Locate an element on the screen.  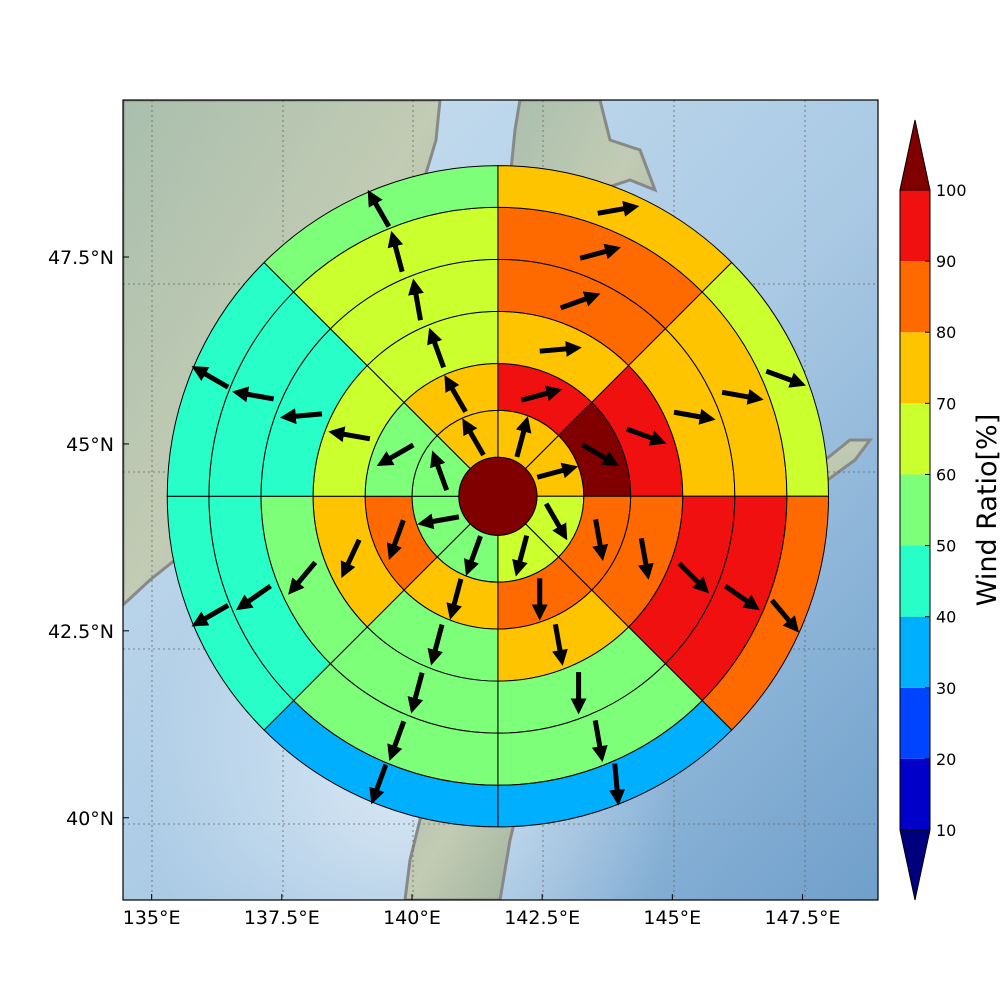
wind-arrow-r3-s8 is located at coordinates (436, 348).